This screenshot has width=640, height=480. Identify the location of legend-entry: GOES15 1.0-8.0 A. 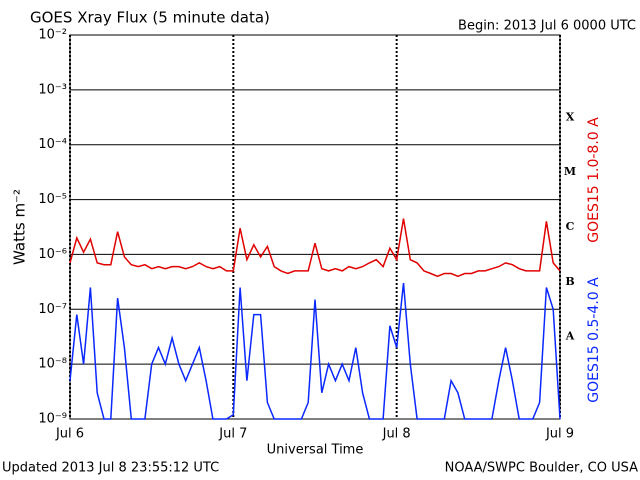
(594, 180).